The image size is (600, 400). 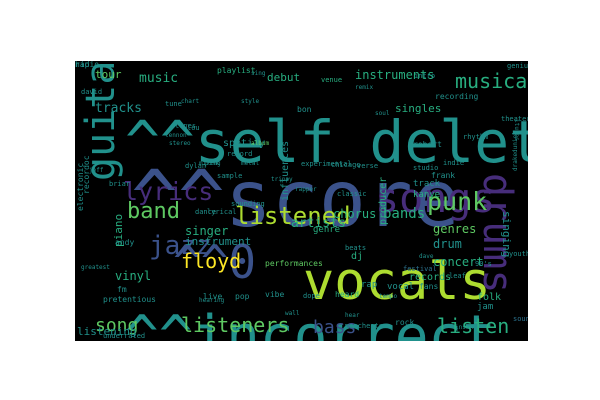 I want to click on word-56: robert, so click(x=427, y=144).